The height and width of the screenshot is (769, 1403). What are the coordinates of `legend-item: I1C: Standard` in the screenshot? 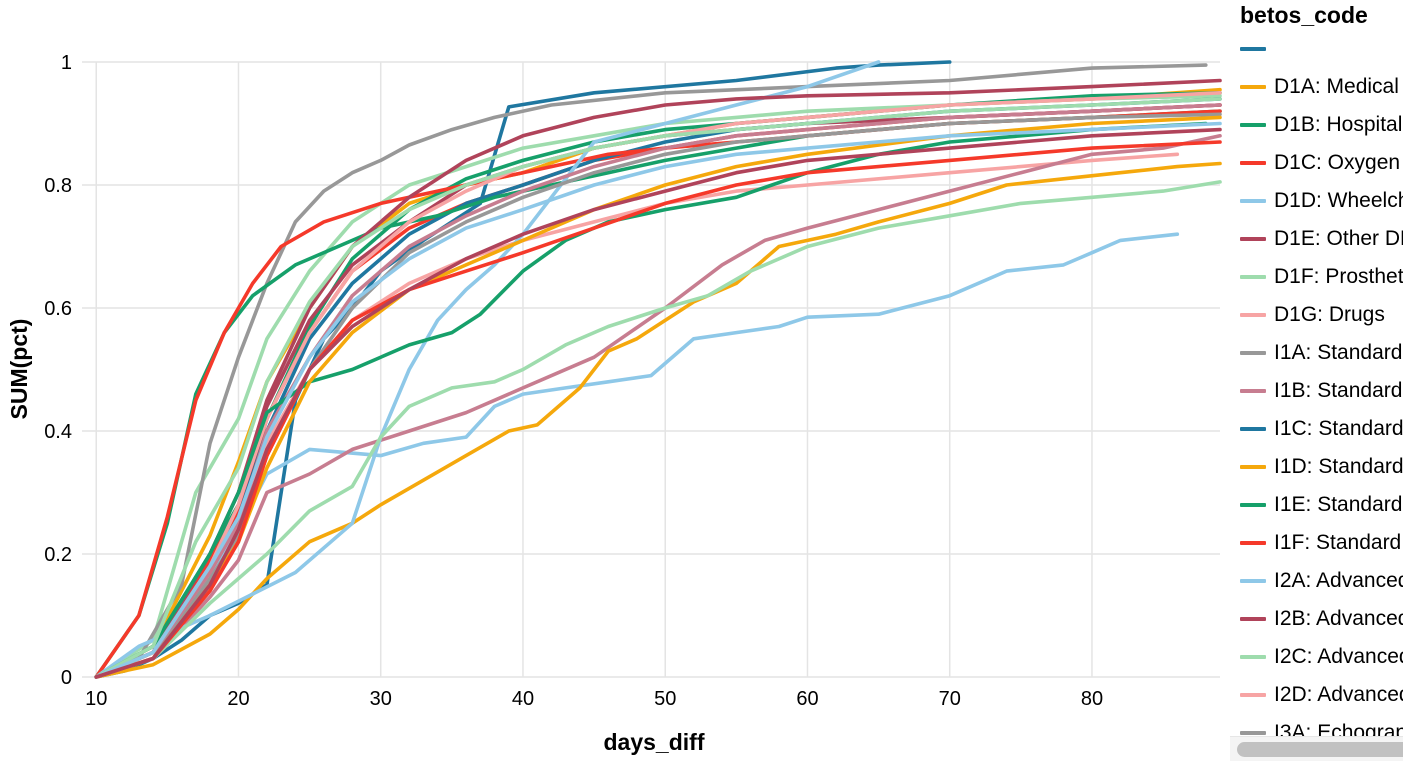 It's located at (1321, 429).